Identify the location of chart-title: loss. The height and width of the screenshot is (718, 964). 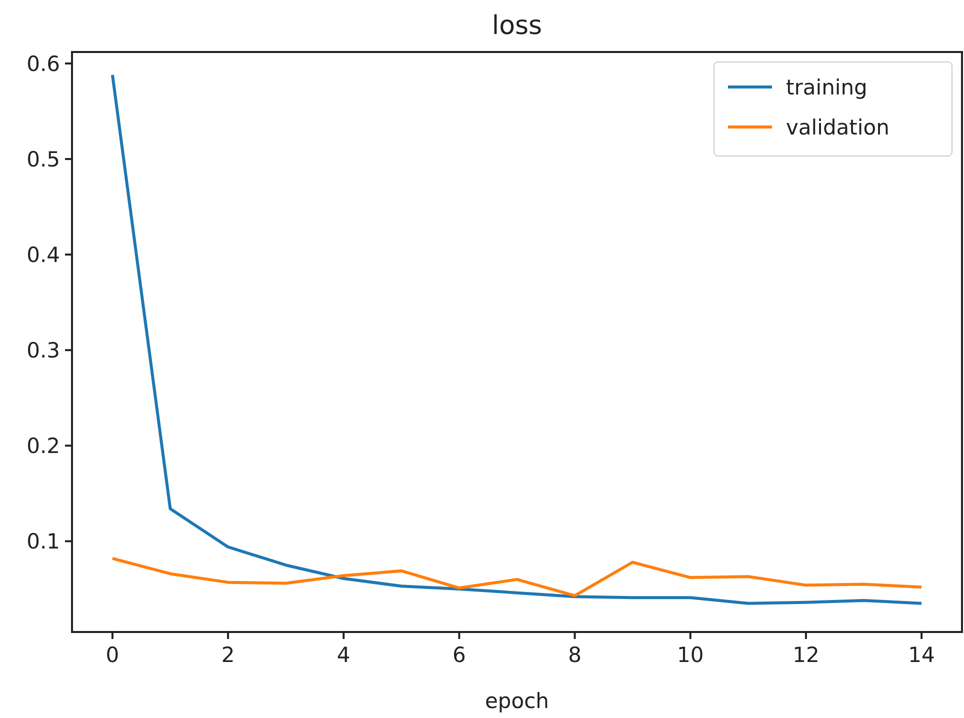
(517, 26).